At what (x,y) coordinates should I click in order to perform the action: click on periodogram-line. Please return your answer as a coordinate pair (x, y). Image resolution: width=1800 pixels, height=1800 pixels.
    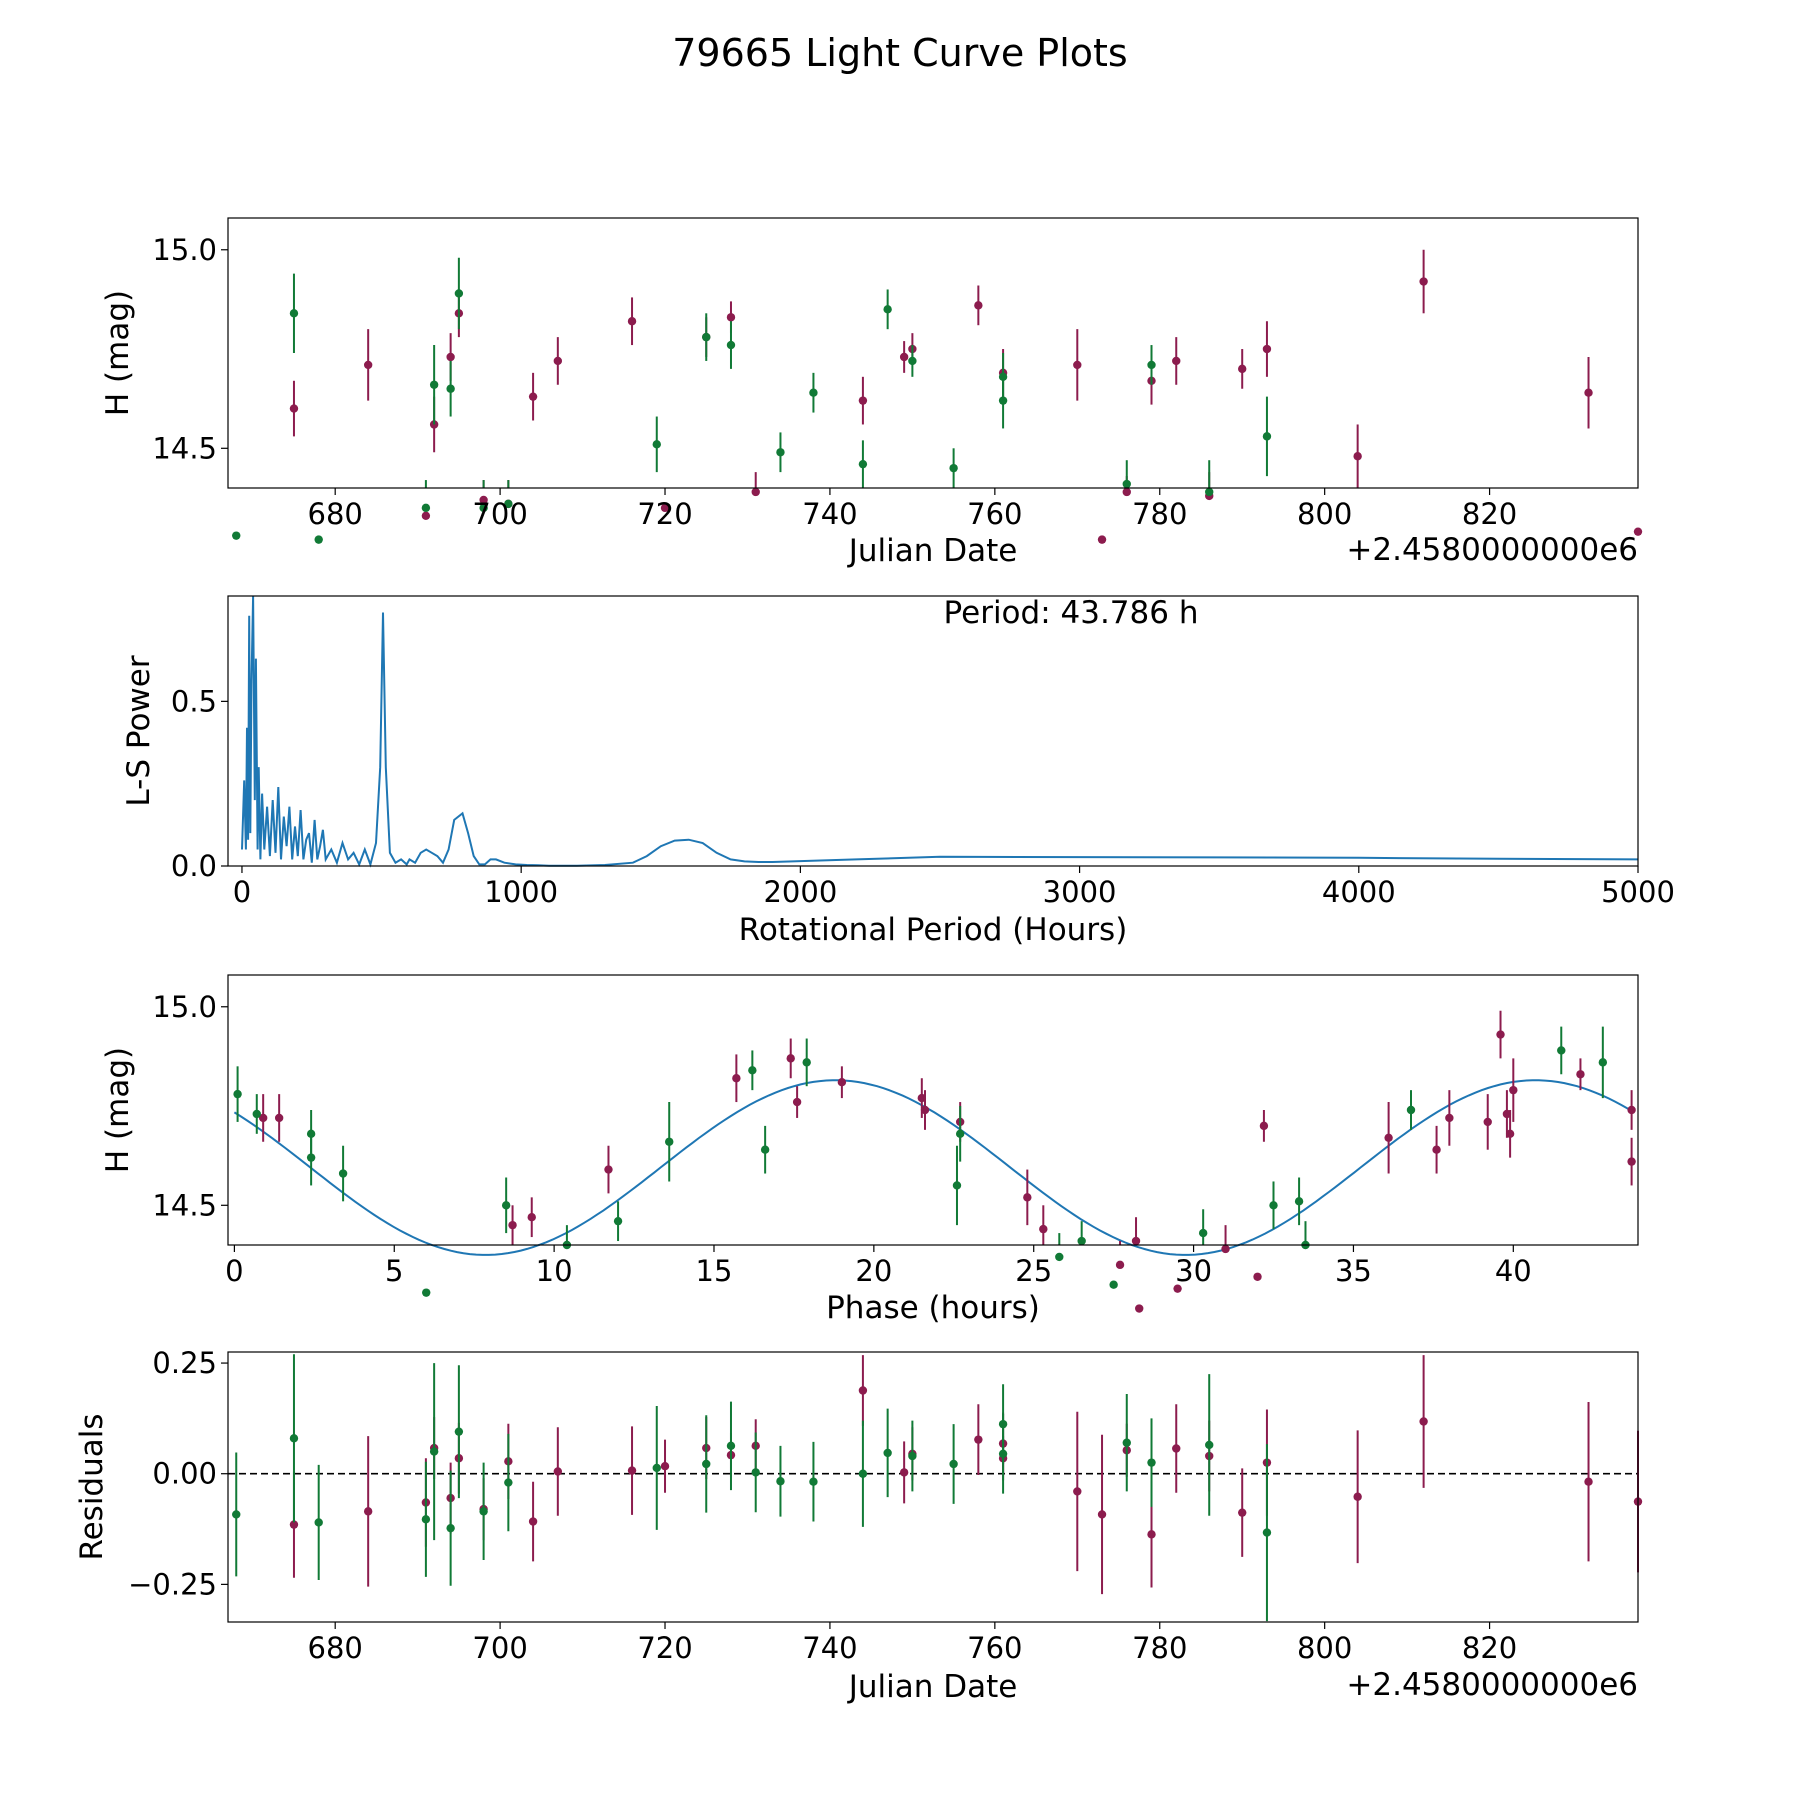
    Looking at the image, I should click on (940, 731).